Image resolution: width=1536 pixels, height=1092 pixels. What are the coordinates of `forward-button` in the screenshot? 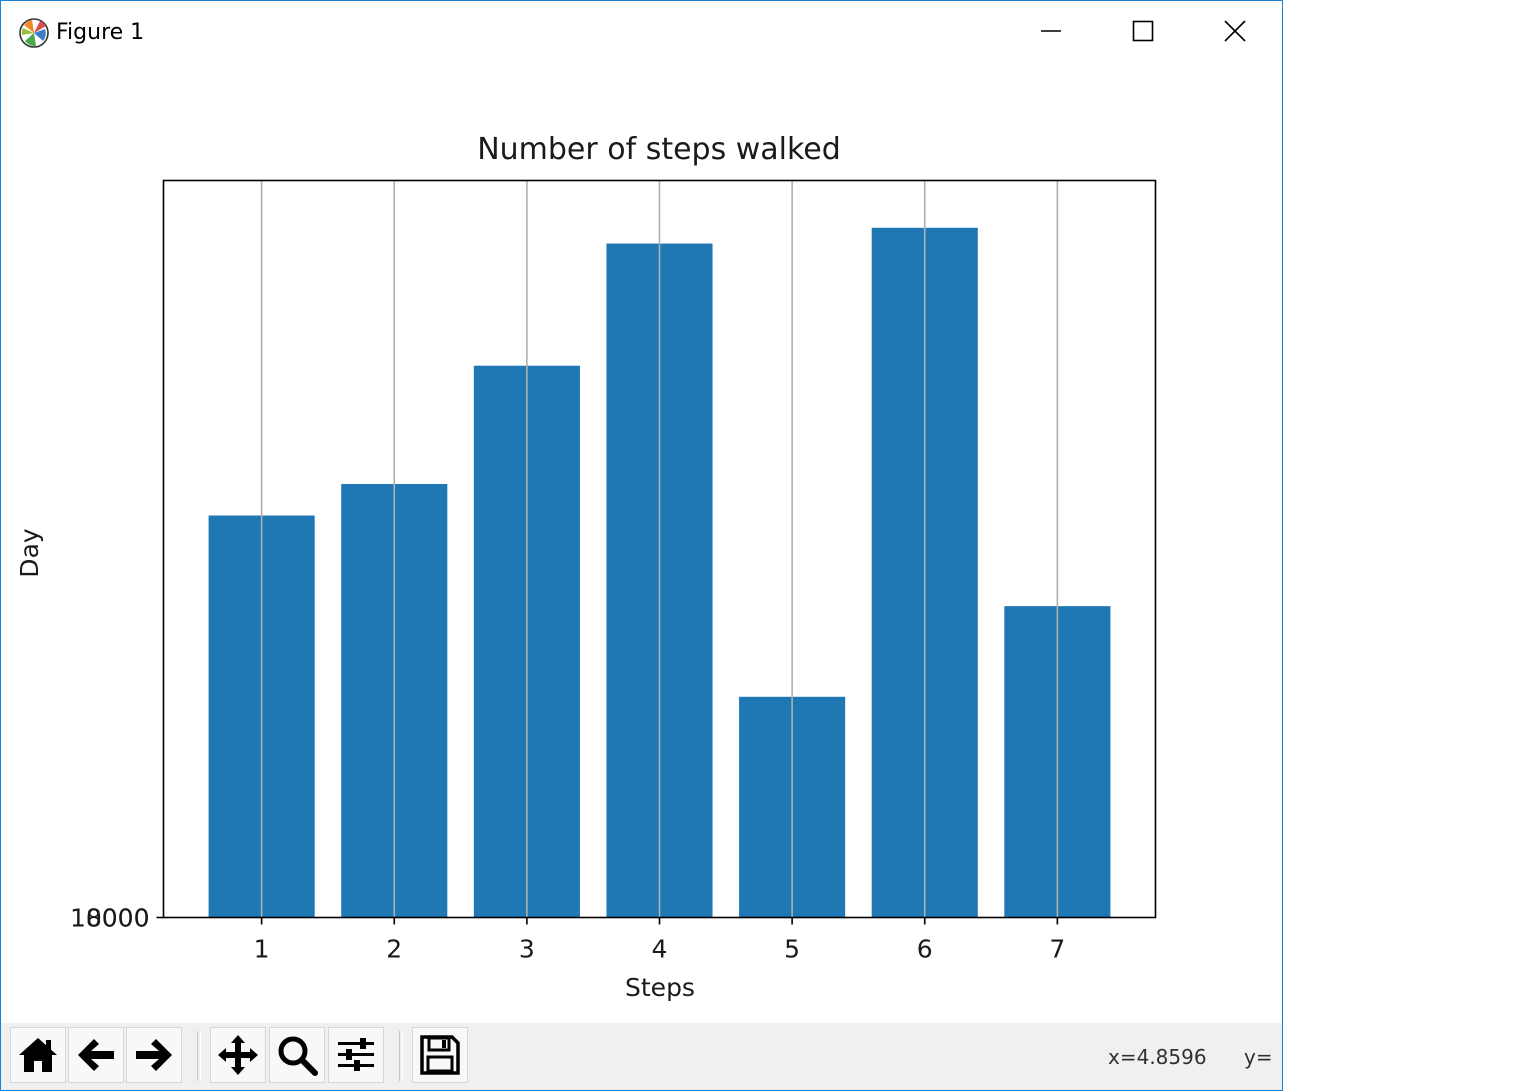 It's located at (154, 1055).